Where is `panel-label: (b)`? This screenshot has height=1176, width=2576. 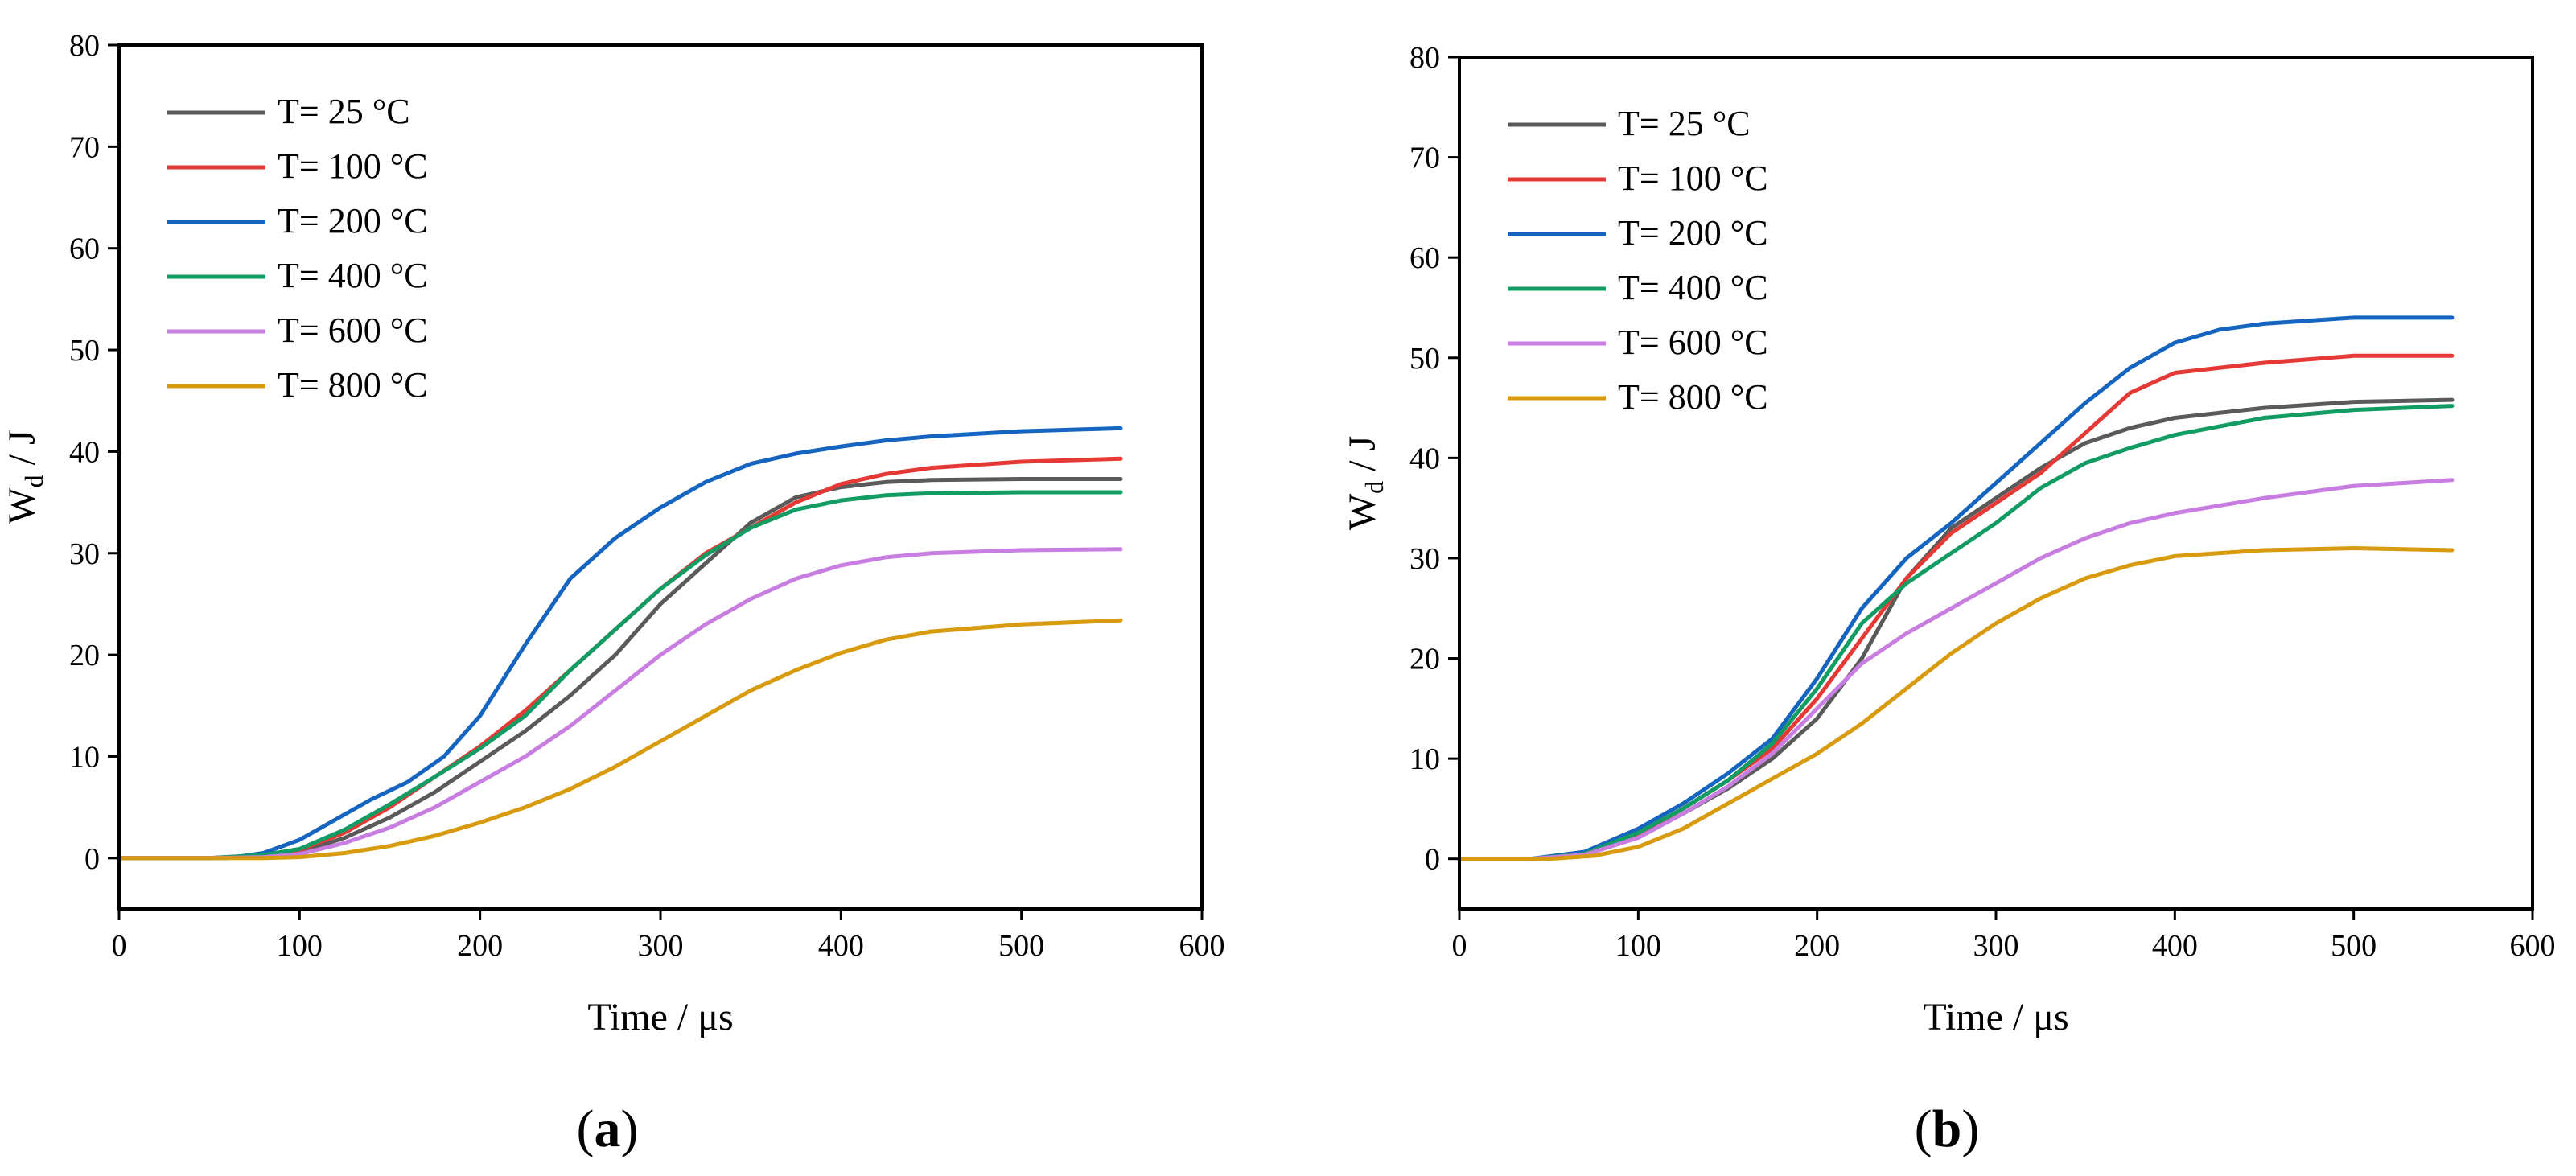
panel-label: (b) is located at coordinates (1947, 1129).